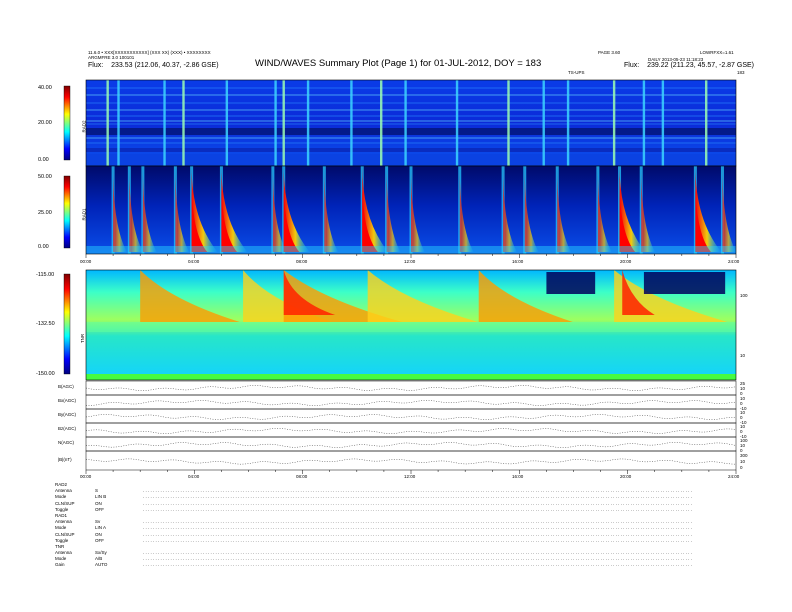 The image size is (792, 612). Describe the element at coordinates (411, 250) in the screenshot. I see `rad1-baseline` at that location.